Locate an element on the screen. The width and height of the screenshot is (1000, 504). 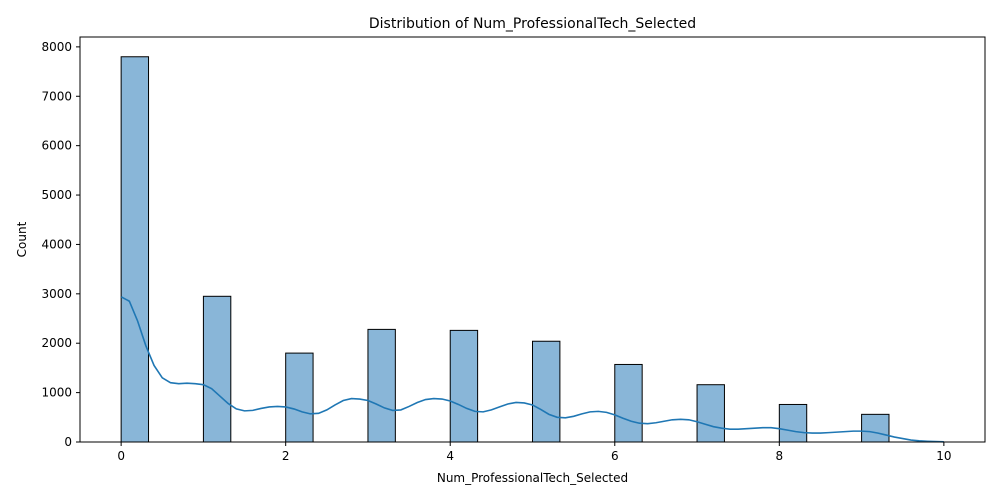
y-tick-label-1: 1000 is located at coordinates (56, 393).